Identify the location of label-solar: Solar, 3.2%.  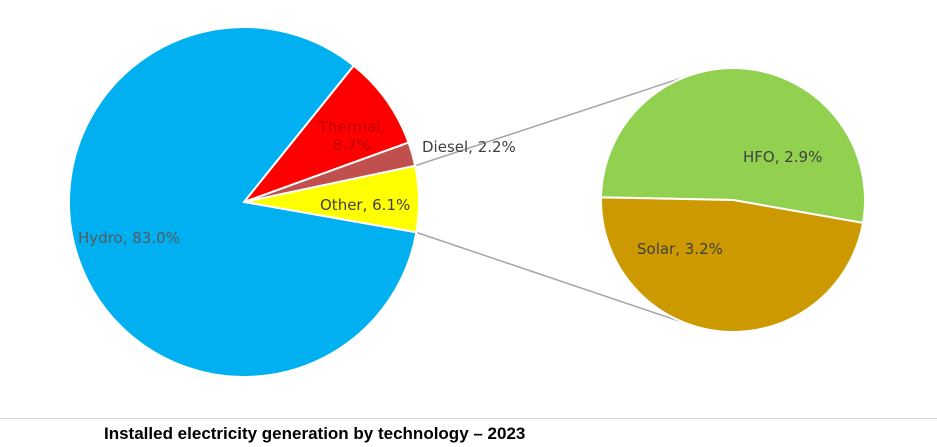
(680, 249).